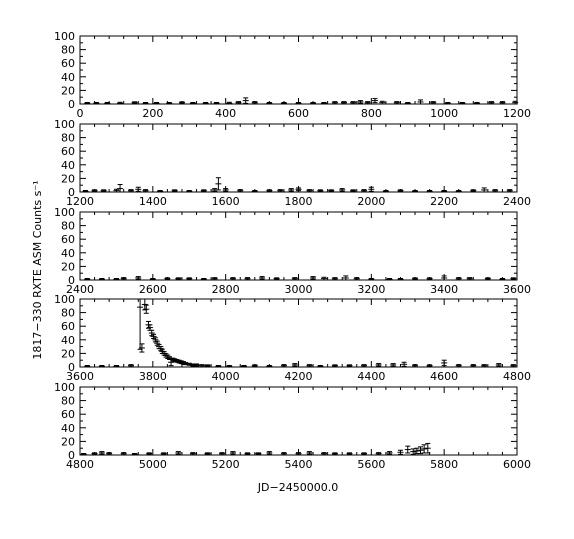  What do you see at coordinates (298, 113) in the screenshot?
I see `x-tick-label: 600` at bounding box center [298, 113].